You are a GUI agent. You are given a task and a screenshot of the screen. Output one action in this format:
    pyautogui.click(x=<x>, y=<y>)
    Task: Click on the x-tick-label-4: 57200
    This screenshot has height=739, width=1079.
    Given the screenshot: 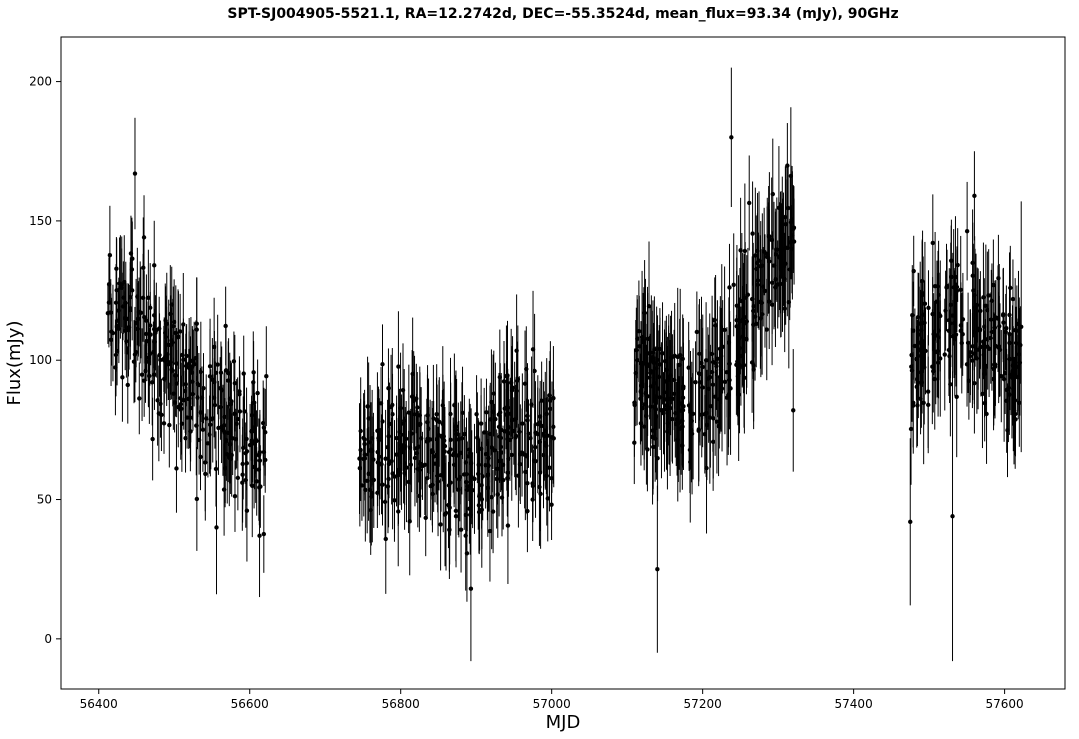 What is the action you would take?
    pyautogui.click(x=703, y=704)
    